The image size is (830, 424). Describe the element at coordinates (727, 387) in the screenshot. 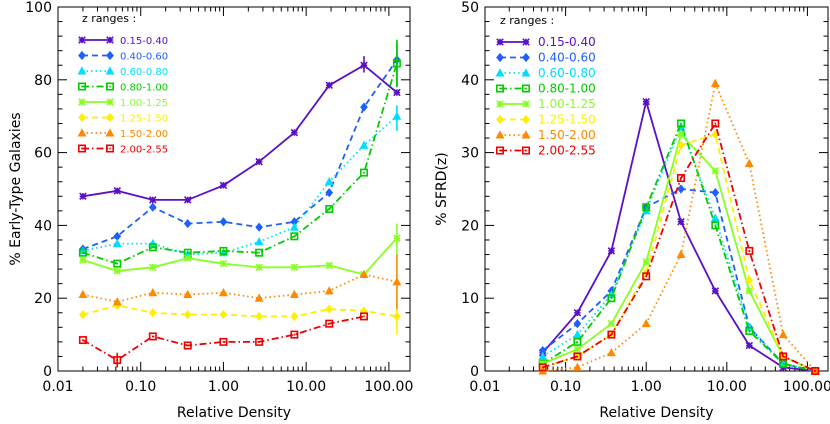

I see `x-tick-label: 10.00` at that location.